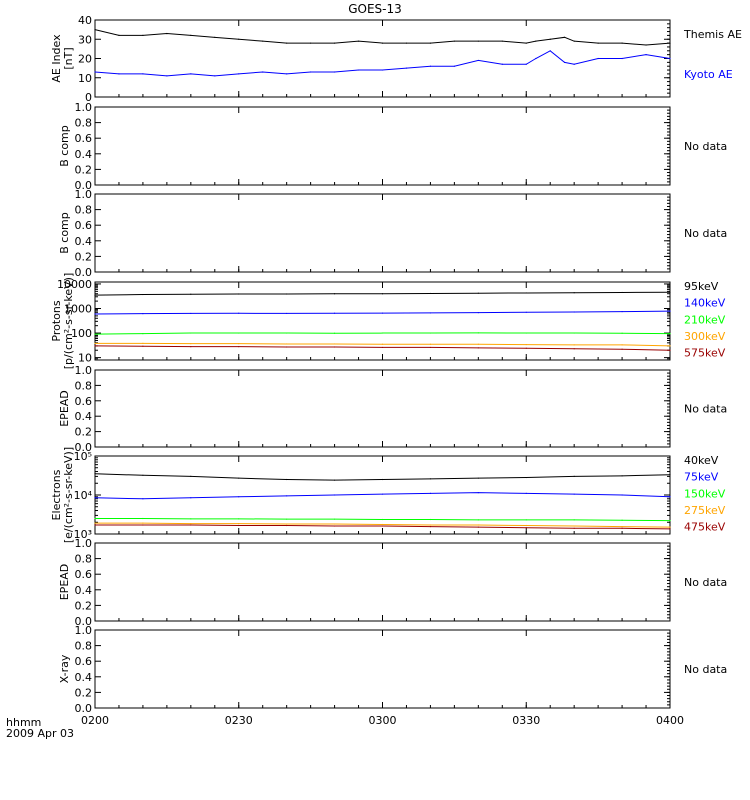 The height and width of the screenshot is (800, 750). Describe the element at coordinates (84, 123) in the screenshot. I see `panel-2-ytick-label: 0.8` at that location.